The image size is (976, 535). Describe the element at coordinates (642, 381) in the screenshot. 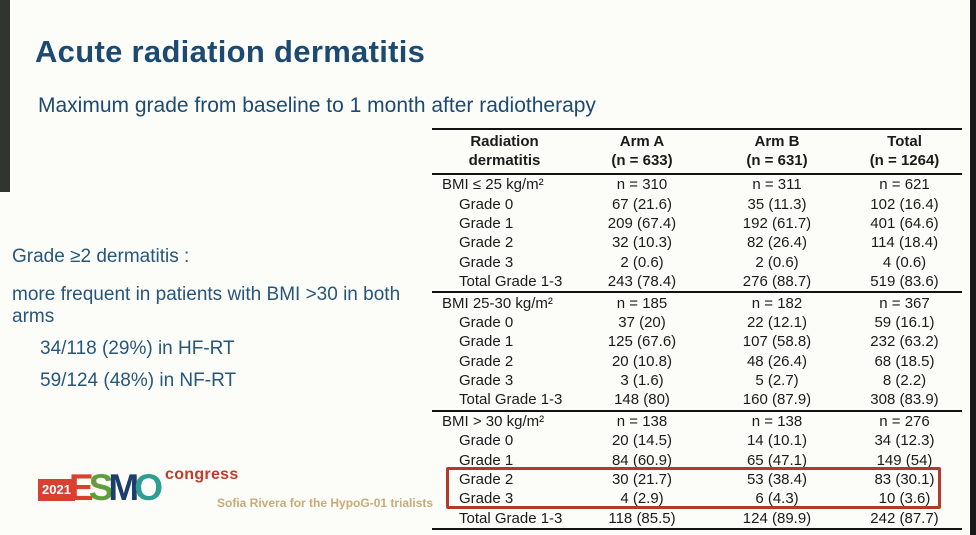

I see `table-cell: 3 (1.6)` at that location.